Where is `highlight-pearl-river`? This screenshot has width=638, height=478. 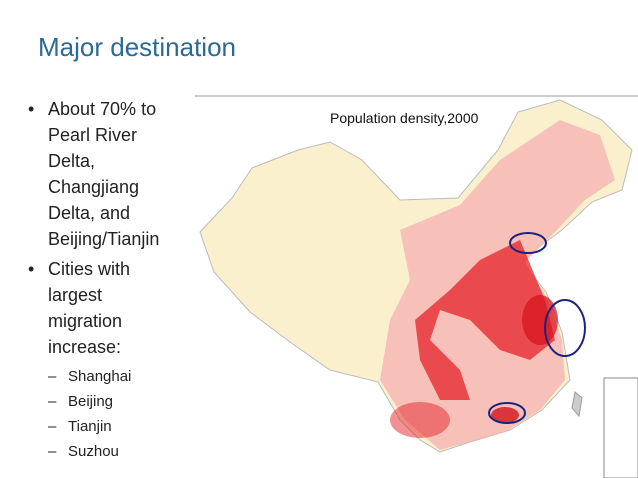 highlight-pearl-river is located at coordinates (507, 413).